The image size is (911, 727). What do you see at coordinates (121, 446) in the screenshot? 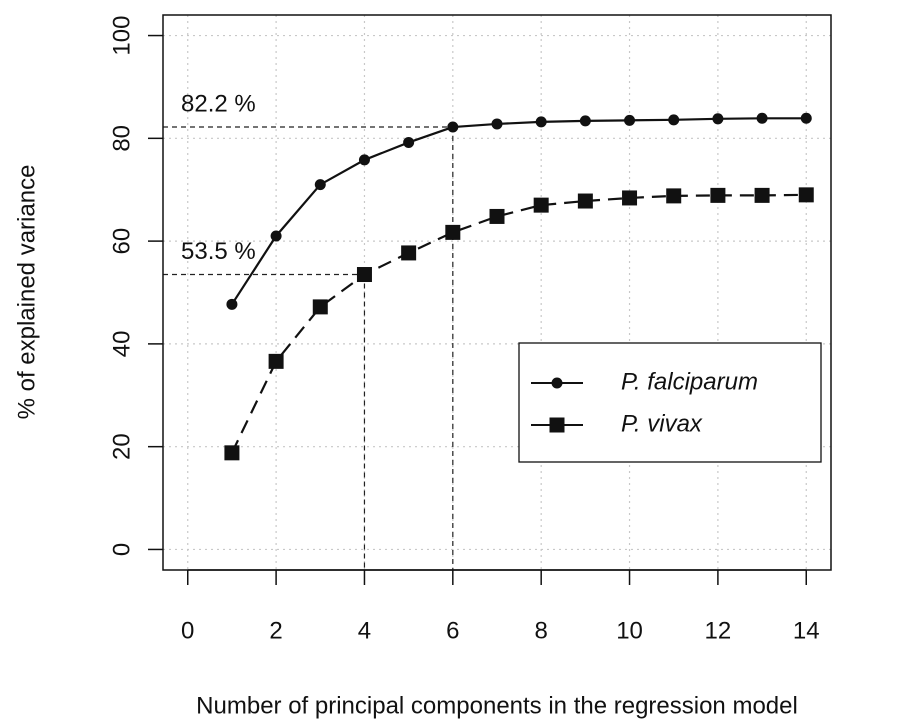
I see `y-tick-label: 20` at bounding box center [121, 446].